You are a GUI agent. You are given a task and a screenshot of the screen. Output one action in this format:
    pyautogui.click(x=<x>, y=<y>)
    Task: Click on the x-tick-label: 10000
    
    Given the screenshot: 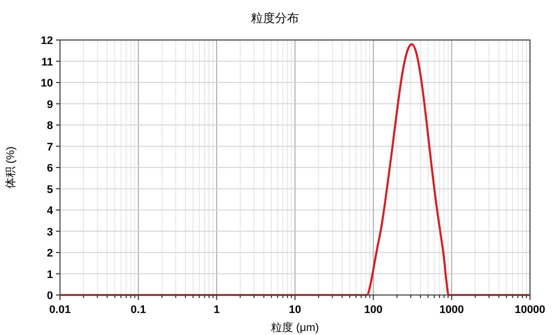 What is the action you would take?
    pyautogui.click(x=530, y=310)
    